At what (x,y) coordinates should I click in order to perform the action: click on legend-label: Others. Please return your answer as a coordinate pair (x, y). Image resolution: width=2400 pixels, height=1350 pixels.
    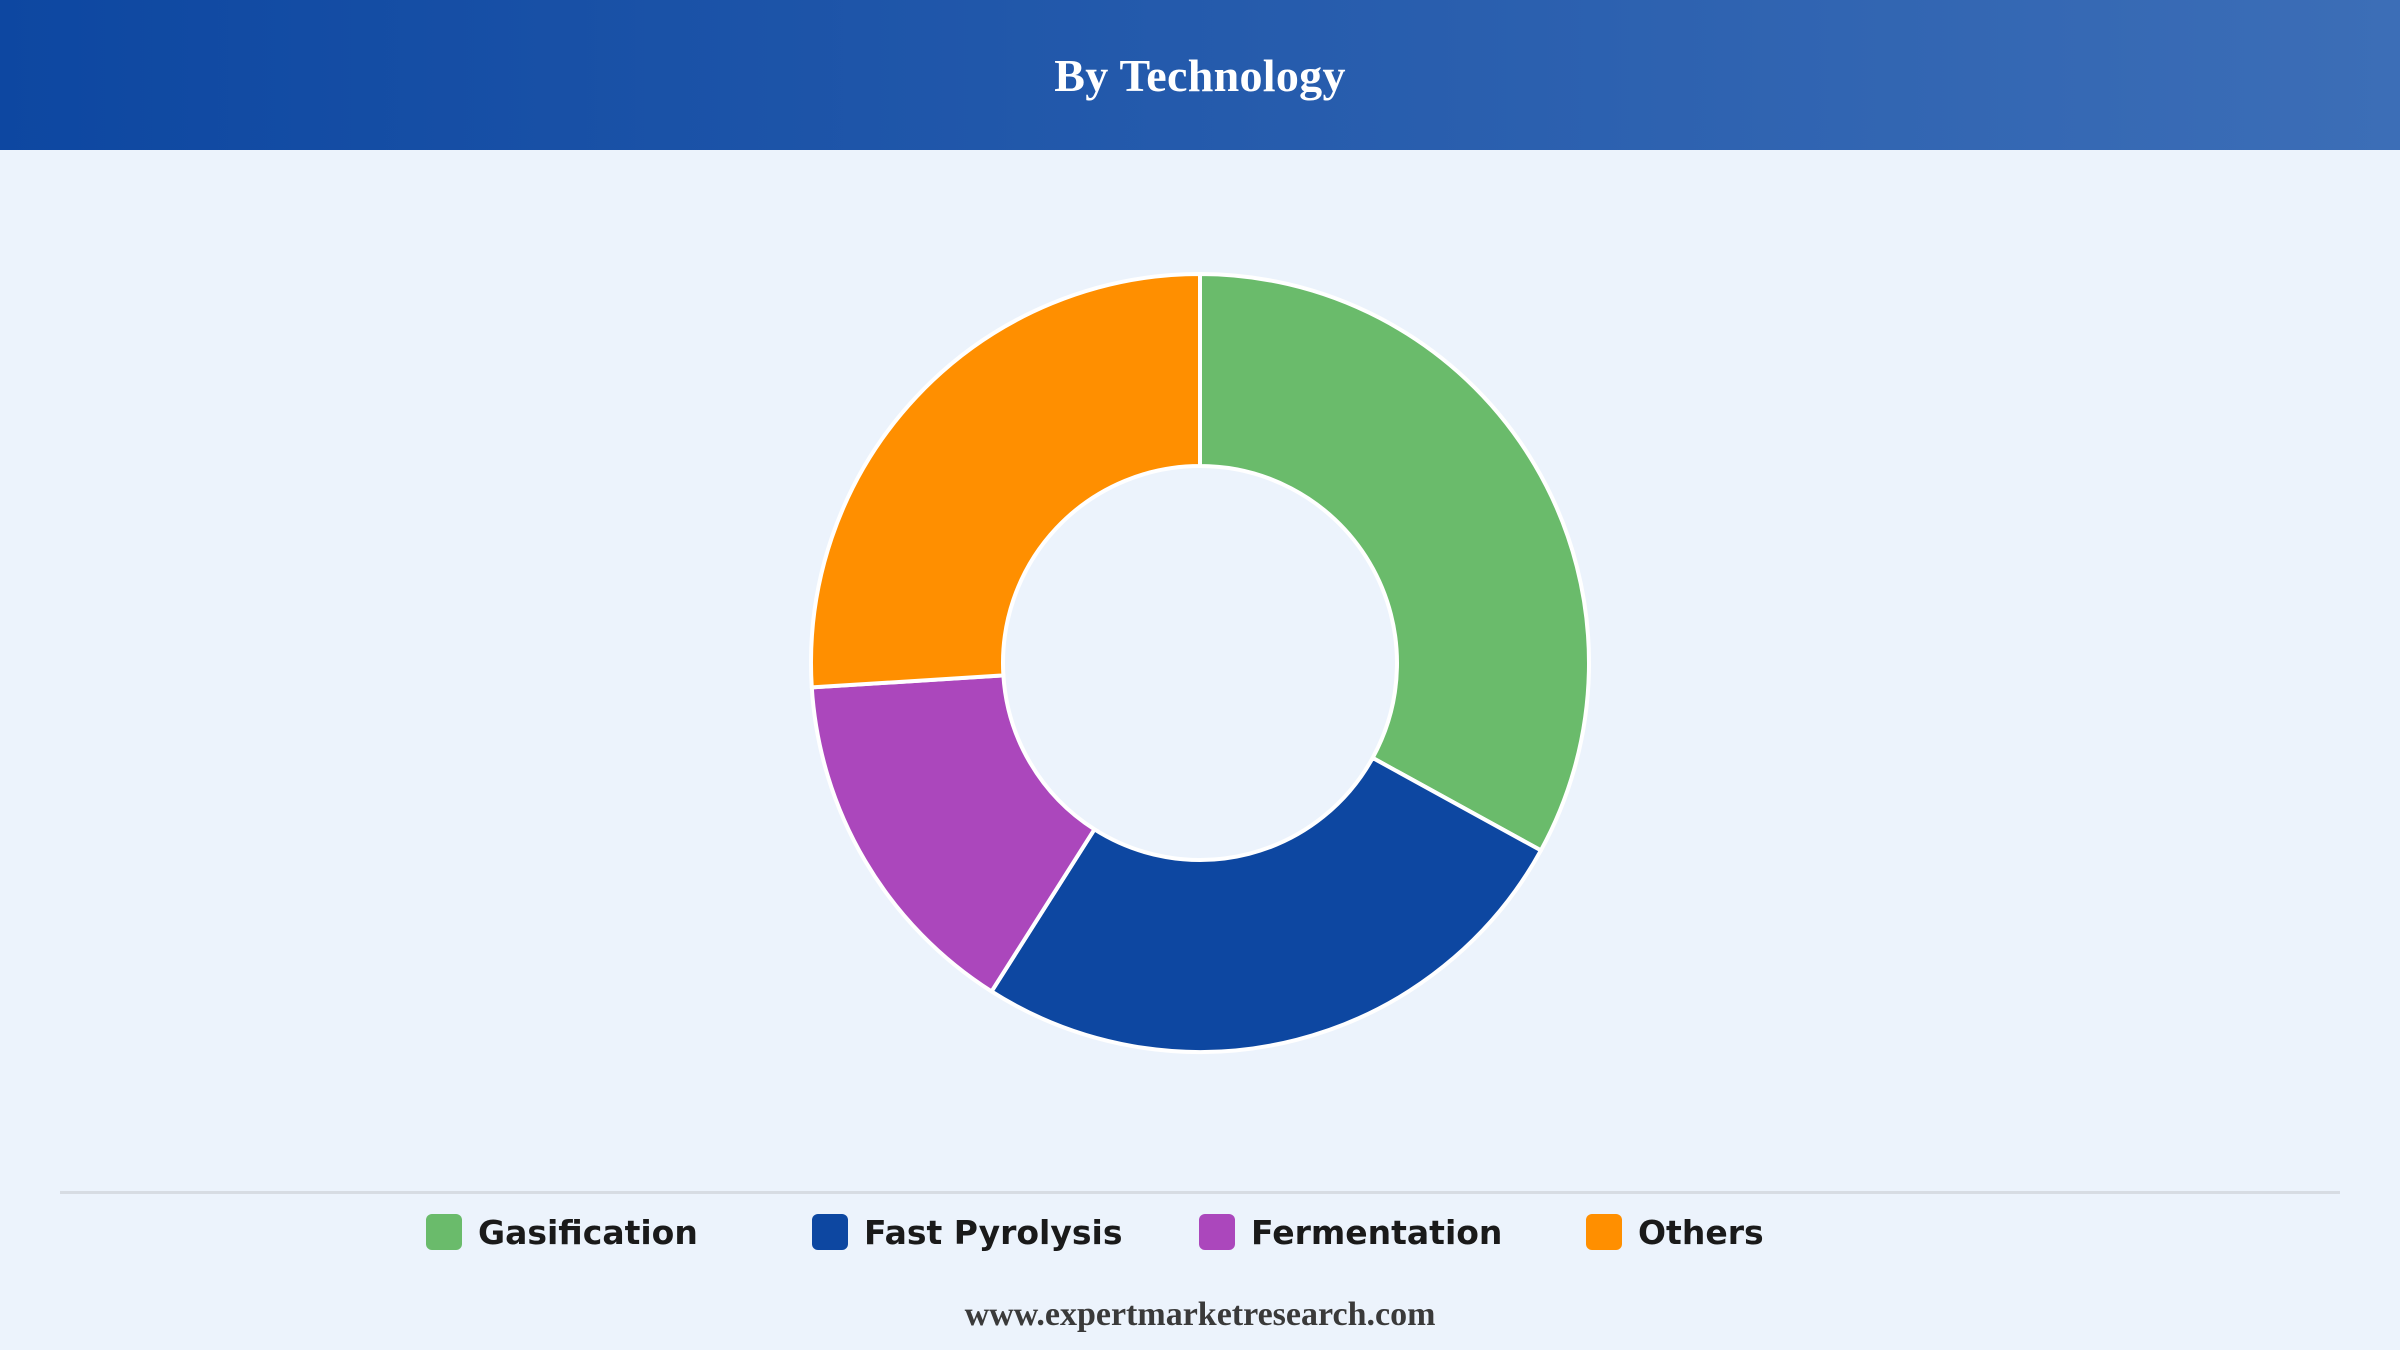
    Looking at the image, I should click on (1701, 1232).